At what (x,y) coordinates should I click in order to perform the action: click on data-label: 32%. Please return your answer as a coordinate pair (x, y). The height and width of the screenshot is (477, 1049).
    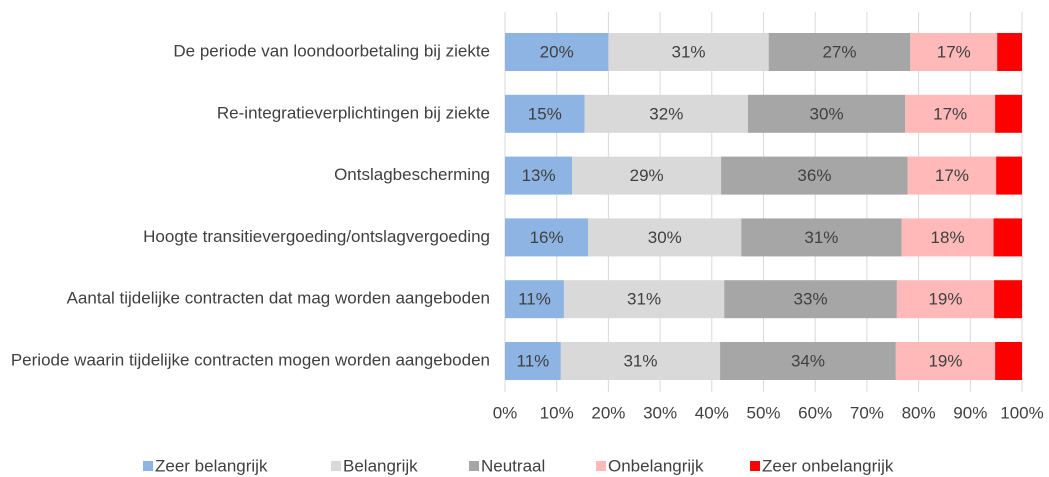
    Looking at the image, I should click on (666, 113).